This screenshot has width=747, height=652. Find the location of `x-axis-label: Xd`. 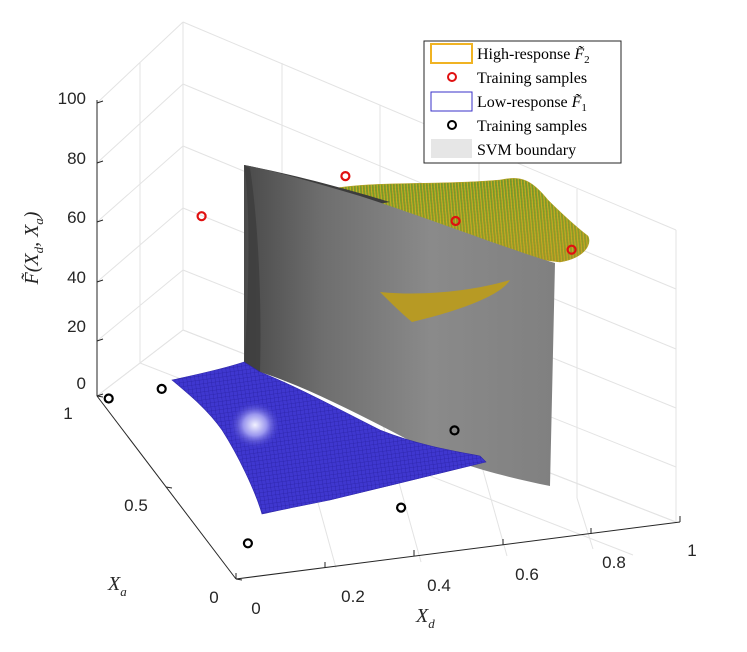

x-axis-label: Xd is located at coordinates (425, 618).